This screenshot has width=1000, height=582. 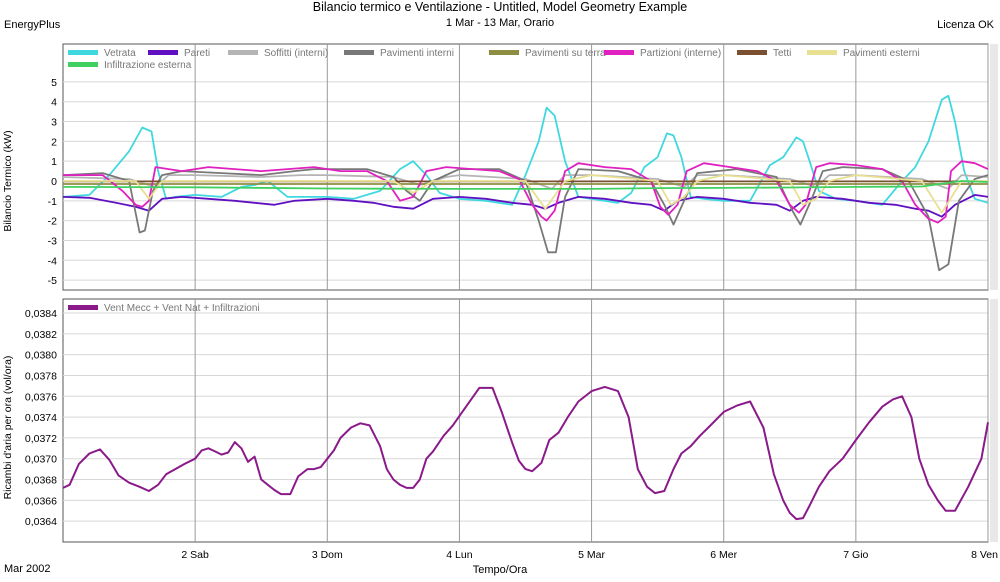 What do you see at coordinates (54, 182) in the screenshot?
I see `y-tick-label: 0` at bounding box center [54, 182].